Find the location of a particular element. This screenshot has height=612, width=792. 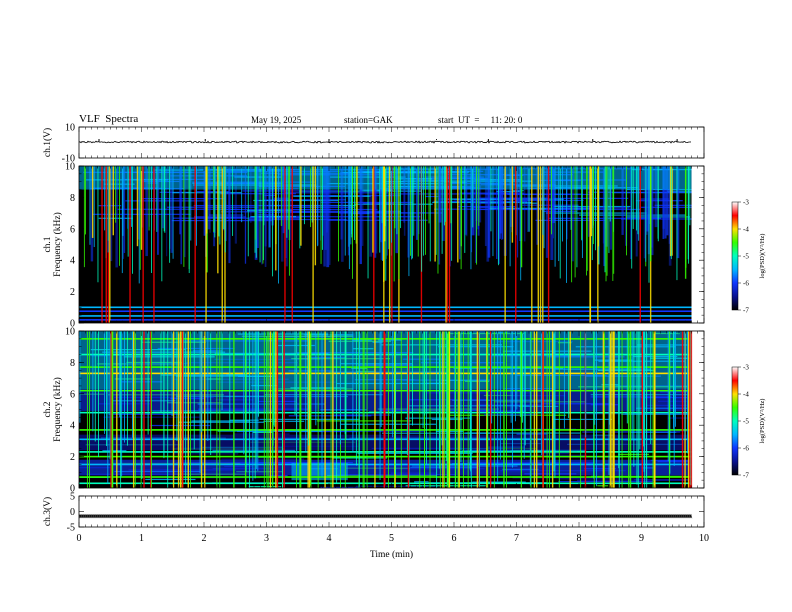

y-tick-label: 4 is located at coordinates (72, 426).